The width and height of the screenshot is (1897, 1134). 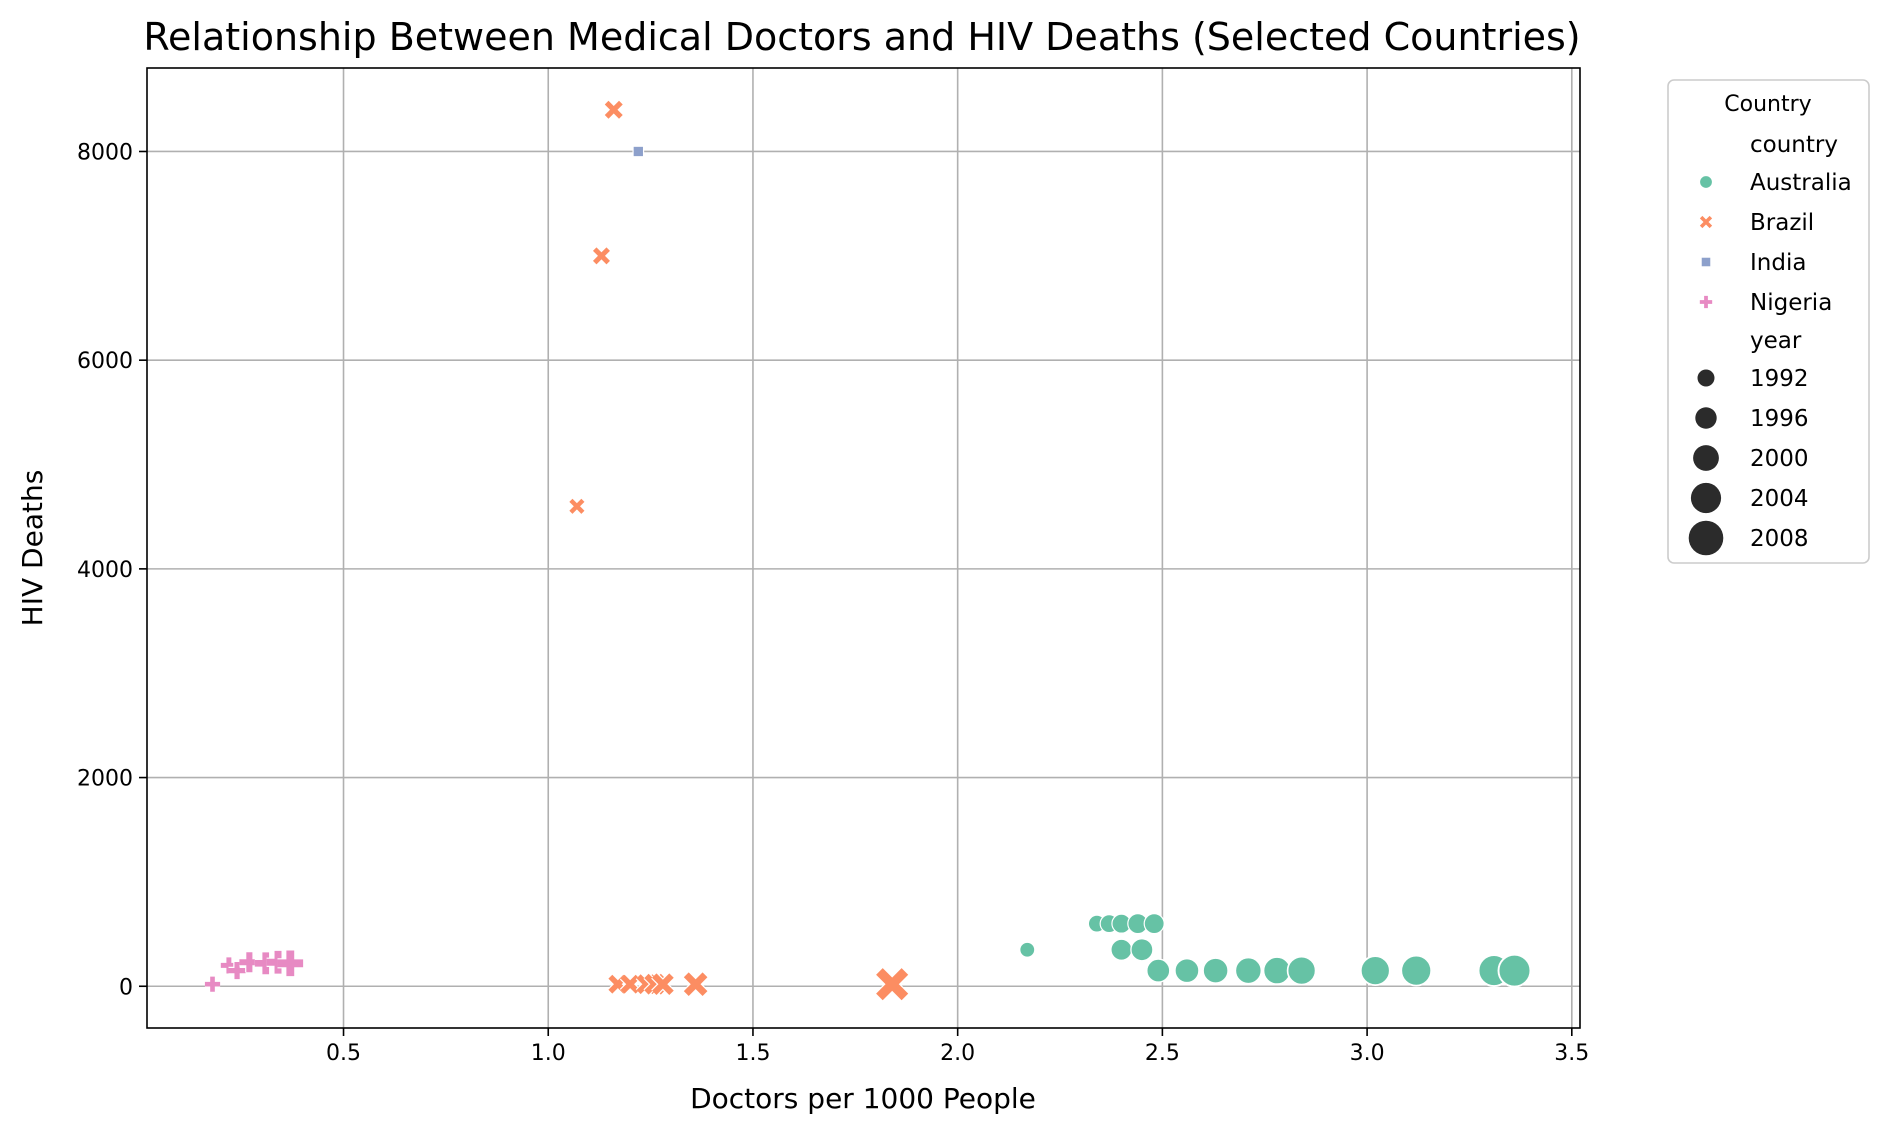 What do you see at coordinates (1794, 145) in the screenshot?
I see `legend-hue-title: country` at bounding box center [1794, 145].